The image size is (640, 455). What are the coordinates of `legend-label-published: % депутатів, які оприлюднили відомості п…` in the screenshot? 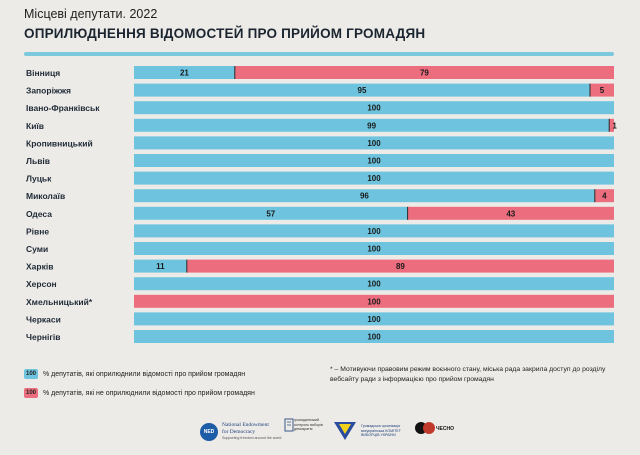 It's located at (144, 374).